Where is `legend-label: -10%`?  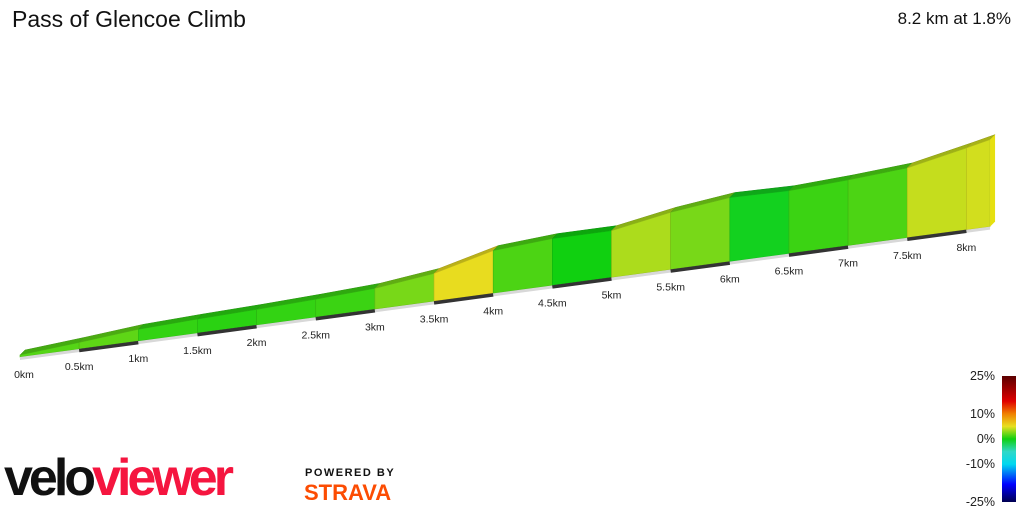 legend-label: -10% is located at coordinates (980, 464).